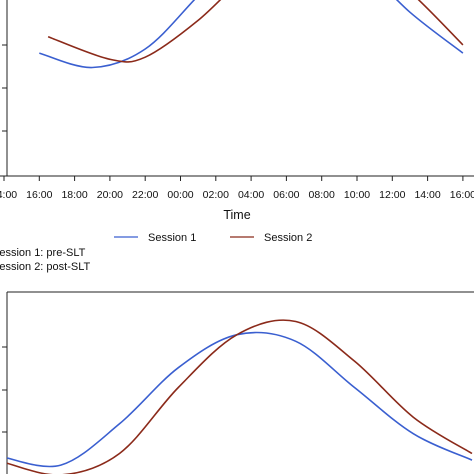 The height and width of the screenshot is (474, 474). What do you see at coordinates (43, 253) in the screenshot?
I see `session-1-note: Session 1: pre-SLT` at bounding box center [43, 253].